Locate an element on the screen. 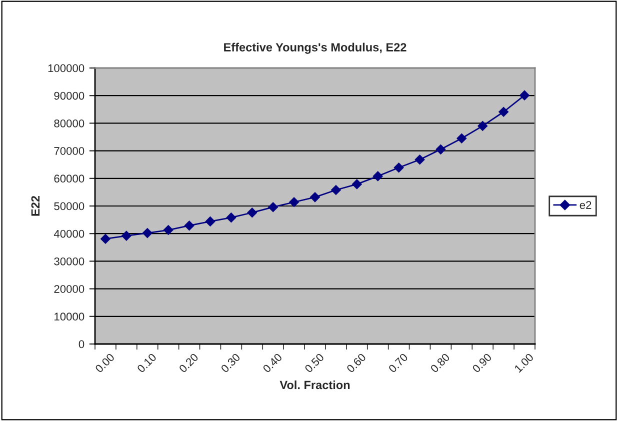  x-tick-label: 0.30 is located at coordinates (230, 363).